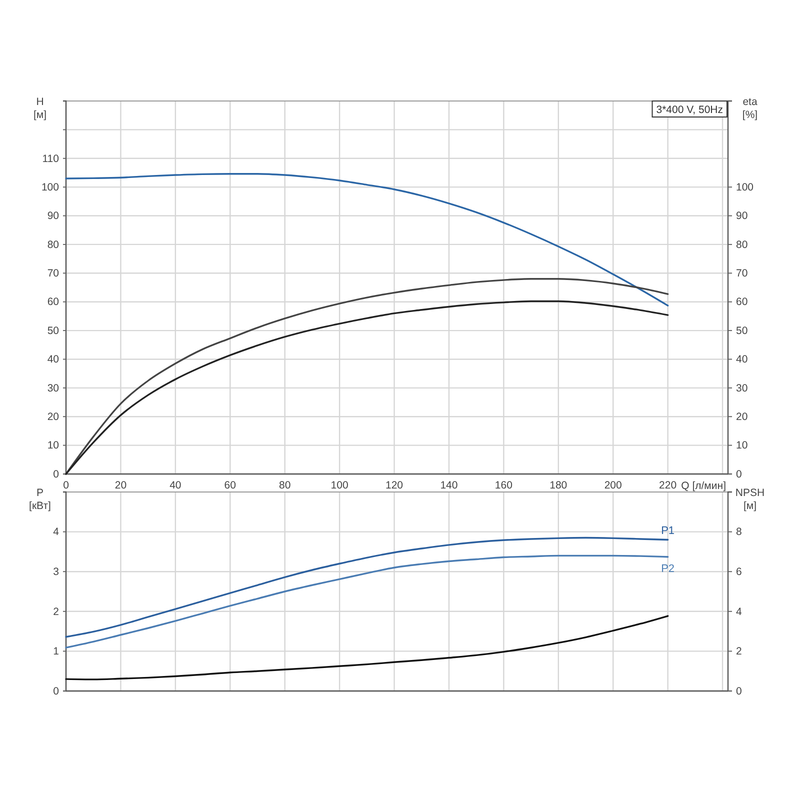  Describe the element at coordinates (668, 485) in the screenshot. I see `x-tick-label: 220` at that location.